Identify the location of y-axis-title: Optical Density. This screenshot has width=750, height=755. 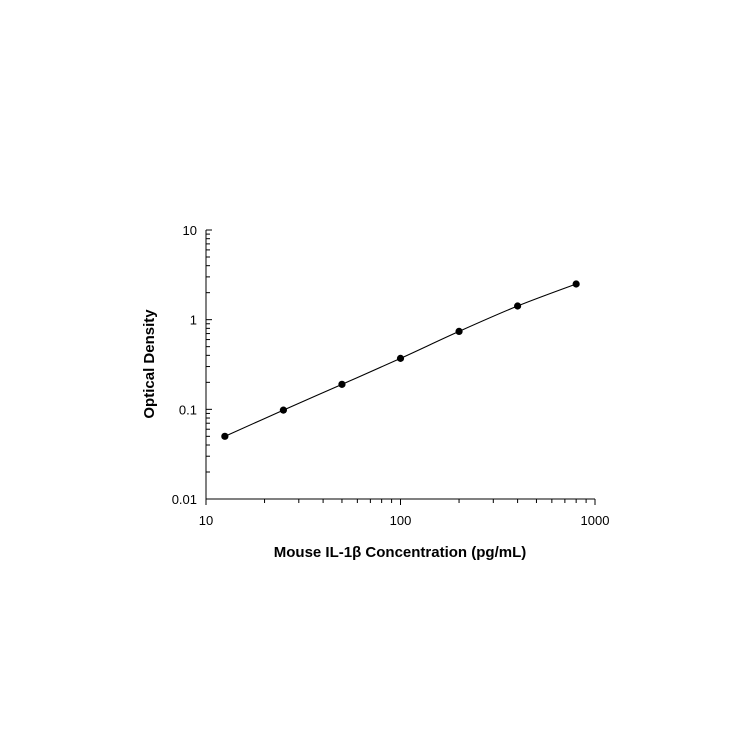
(149, 364).